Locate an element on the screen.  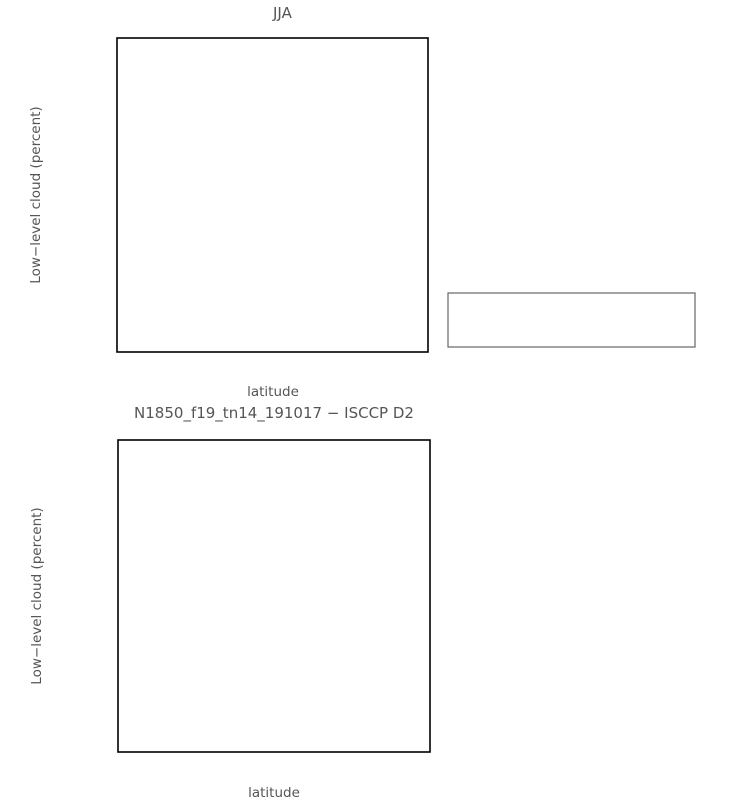
bottom-panel-y-axis-label: Low−level cloud (percent) is located at coordinates (37, 595).